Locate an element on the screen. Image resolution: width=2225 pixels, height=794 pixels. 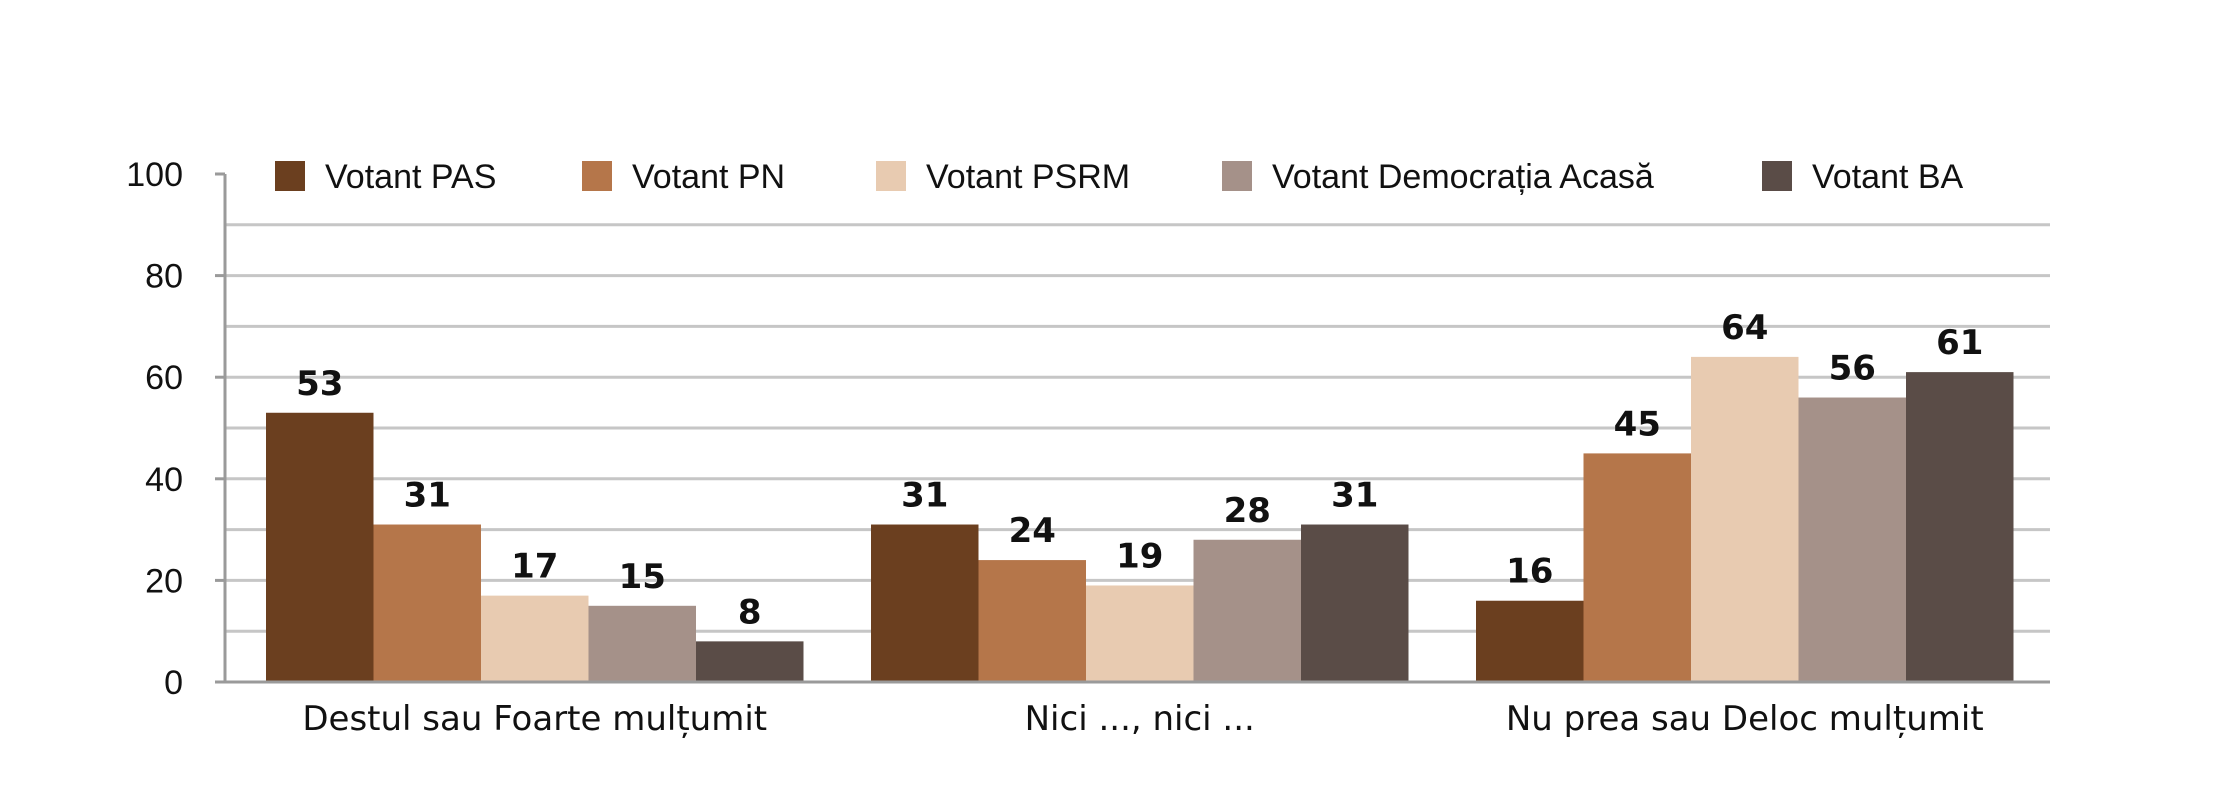
data-label: 56 is located at coordinates (1852, 369).